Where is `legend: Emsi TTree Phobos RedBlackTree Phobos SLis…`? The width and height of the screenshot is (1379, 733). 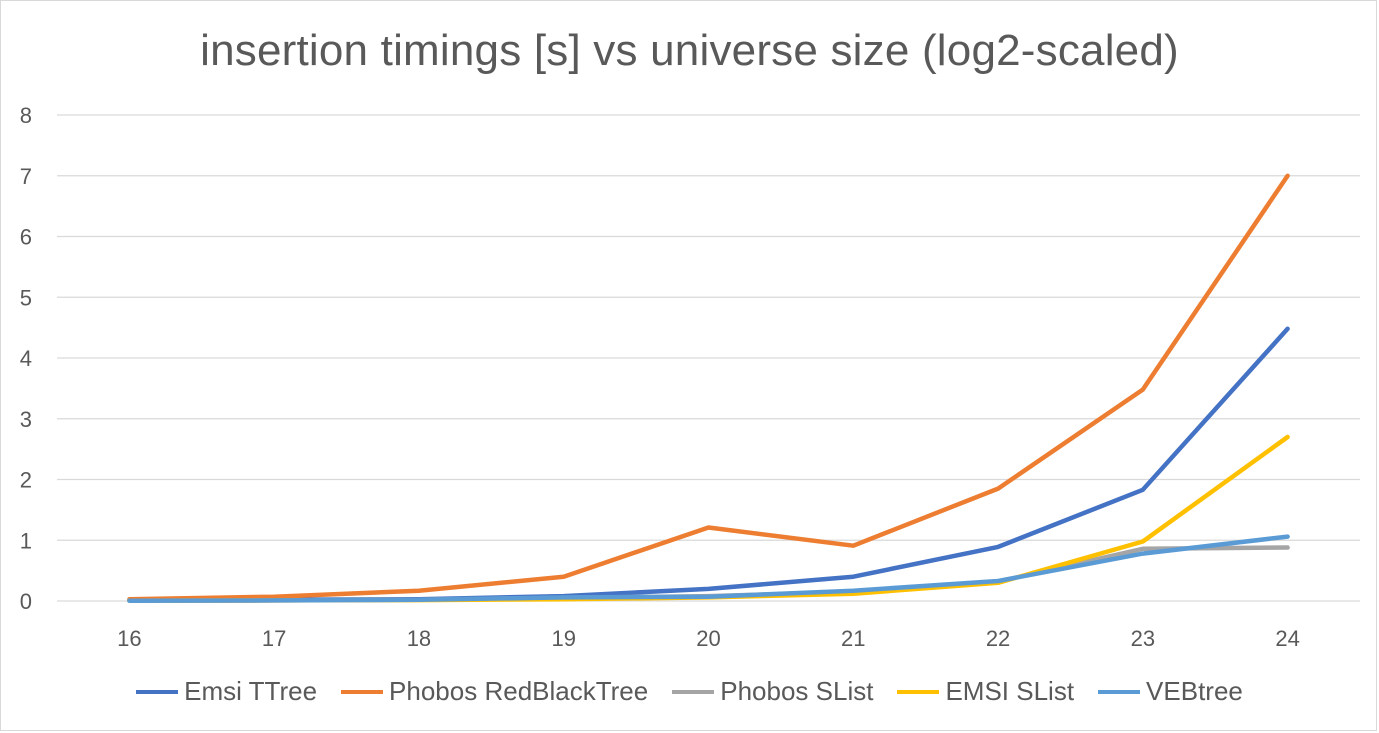
legend: Emsi TTree Phobos RedBlackTree Phobos SLis… is located at coordinates (689, 691).